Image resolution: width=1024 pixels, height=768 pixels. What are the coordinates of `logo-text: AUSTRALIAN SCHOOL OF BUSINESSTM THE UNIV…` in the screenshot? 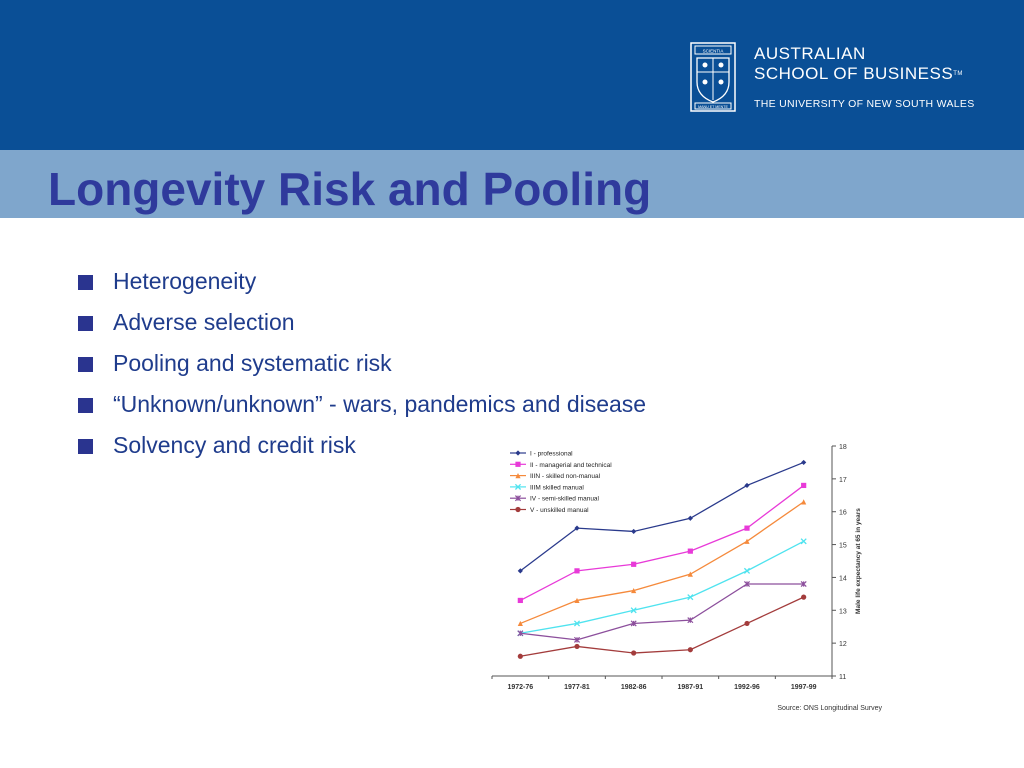 It's located at (864, 78).